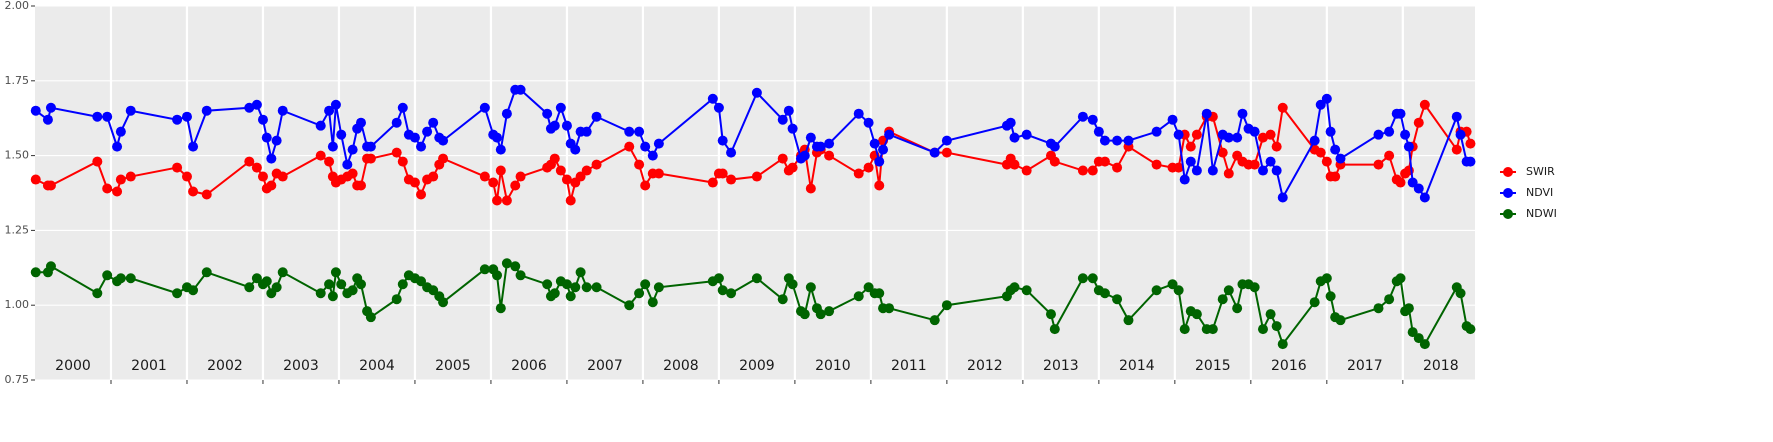 The height and width of the screenshot is (442, 1773). Describe the element at coordinates (17, 304) in the screenshot. I see `y-tick-label: 1.00` at that location.